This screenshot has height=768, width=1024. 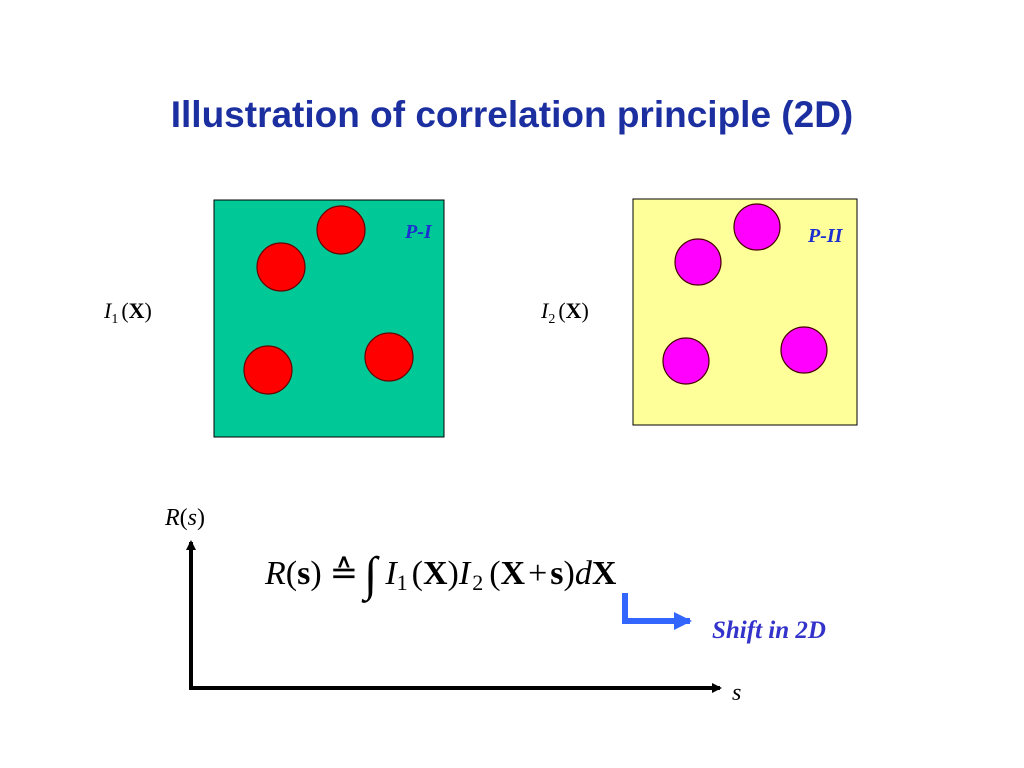 I want to click on formula: R(s) ≙ ∫ I1 (X)I2 (X+s)dX, so click(x=440, y=575).